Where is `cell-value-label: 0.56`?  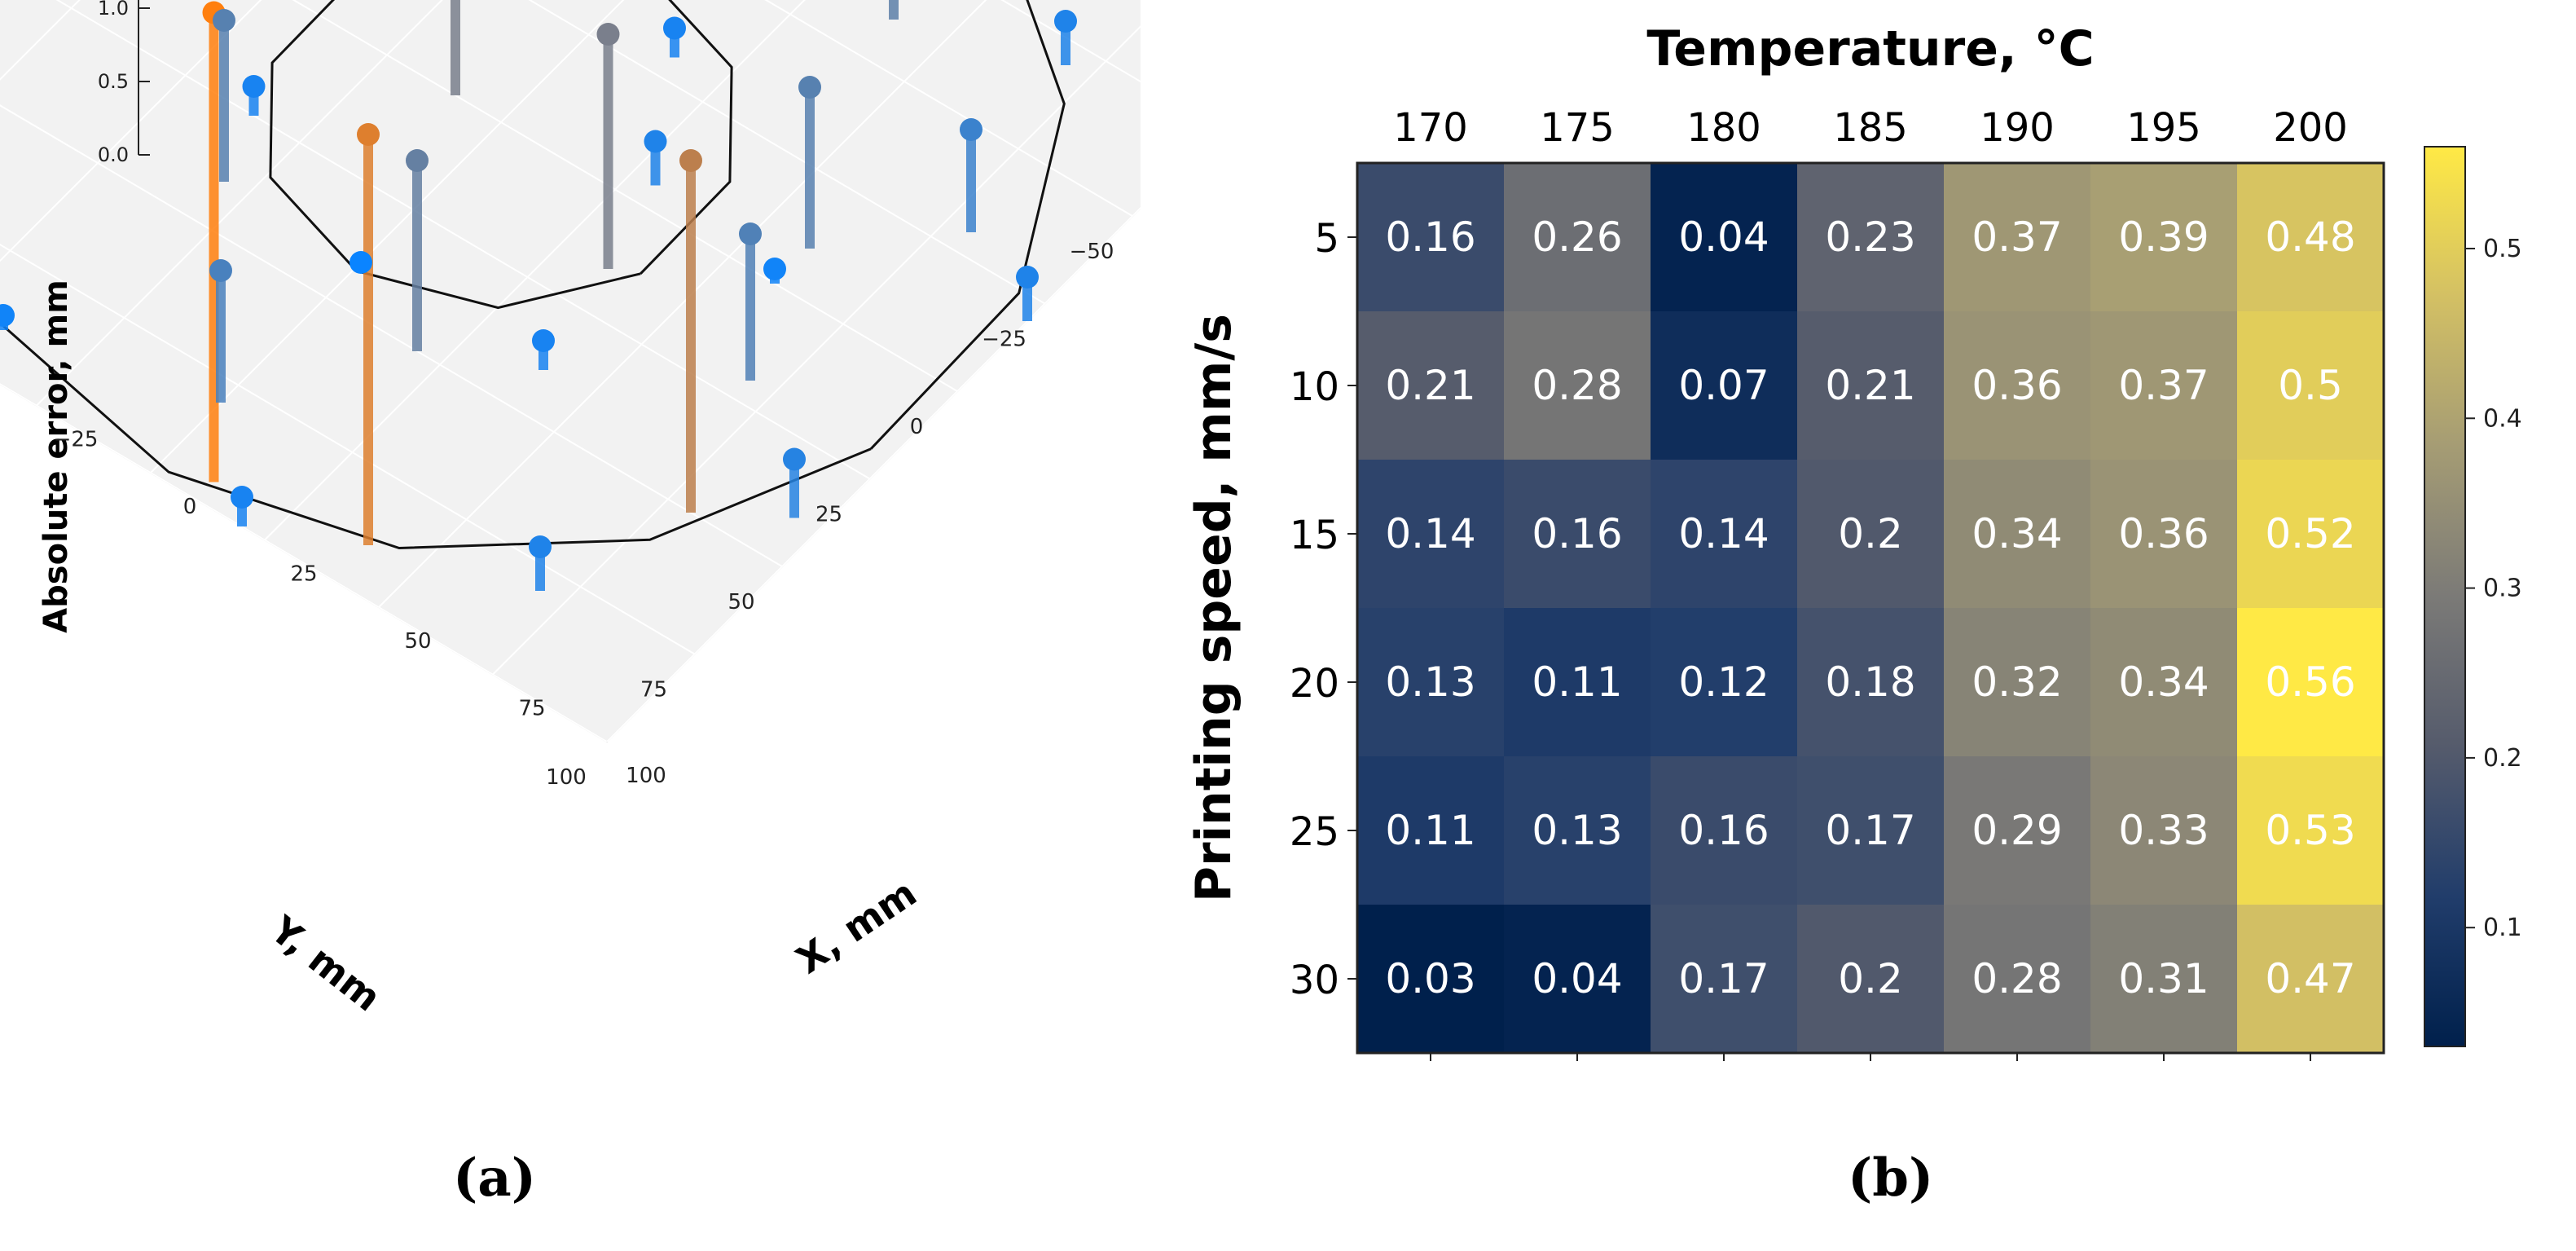
cell-value-label: 0.56 is located at coordinates (2310, 682).